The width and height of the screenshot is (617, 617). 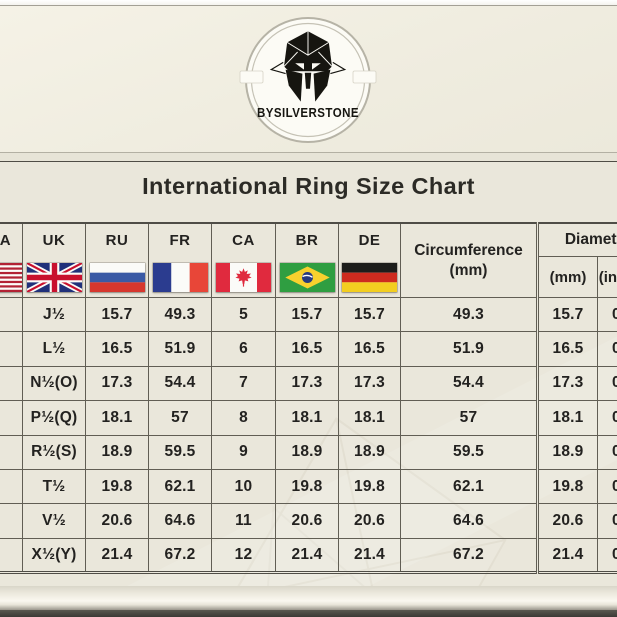 I want to click on cell-de-r8: 21.4, so click(x=369, y=555).